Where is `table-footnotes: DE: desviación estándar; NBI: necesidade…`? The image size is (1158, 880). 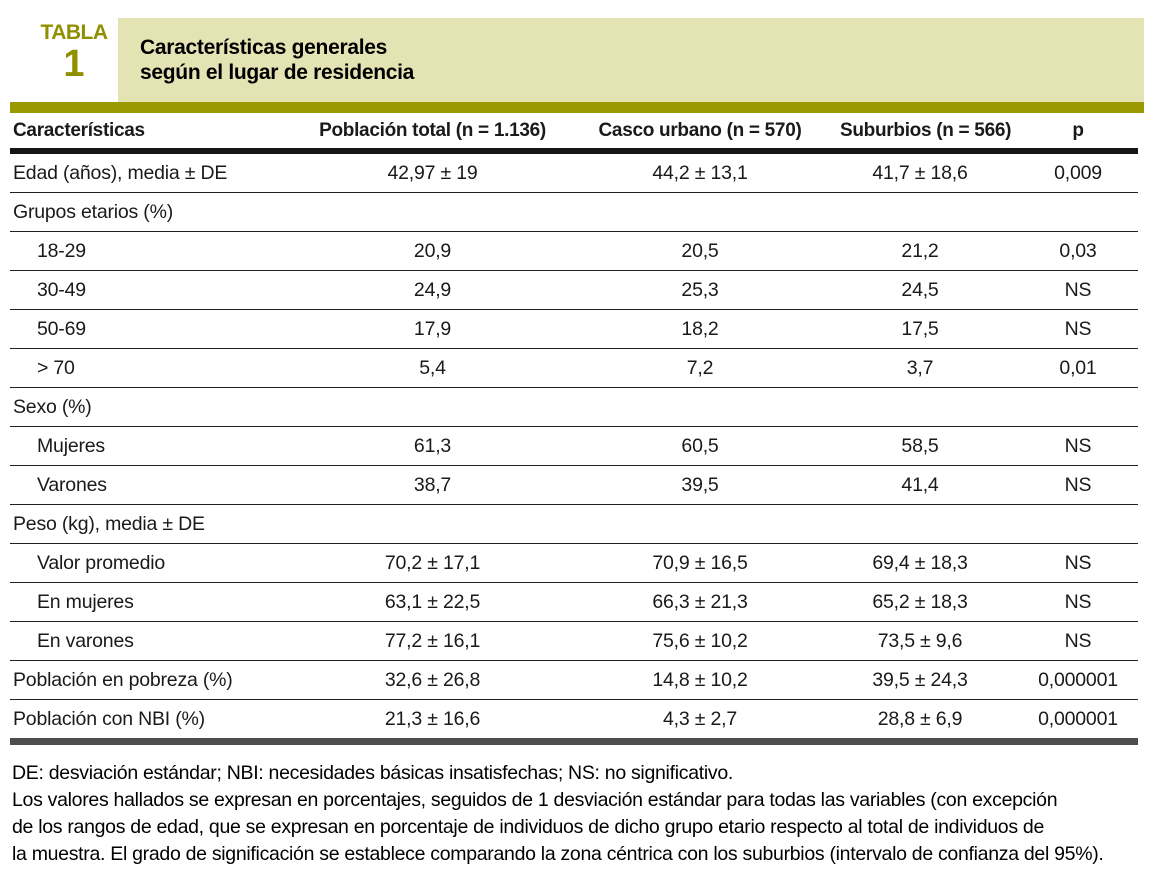 table-footnotes: DE: desviación estándar; NBI: necesidade… is located at coordinates (585, 814).